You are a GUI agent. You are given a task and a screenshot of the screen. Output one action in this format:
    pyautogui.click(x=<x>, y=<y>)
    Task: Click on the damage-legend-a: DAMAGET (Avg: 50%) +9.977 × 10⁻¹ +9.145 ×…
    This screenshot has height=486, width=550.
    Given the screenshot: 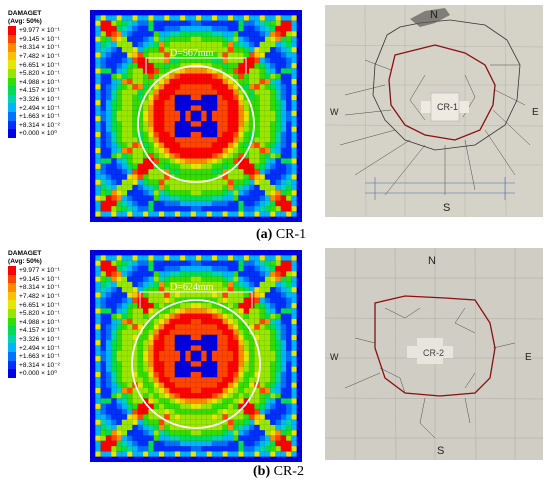 What is the action you would take?
    pyautogui.click(x=48, y=74)
    